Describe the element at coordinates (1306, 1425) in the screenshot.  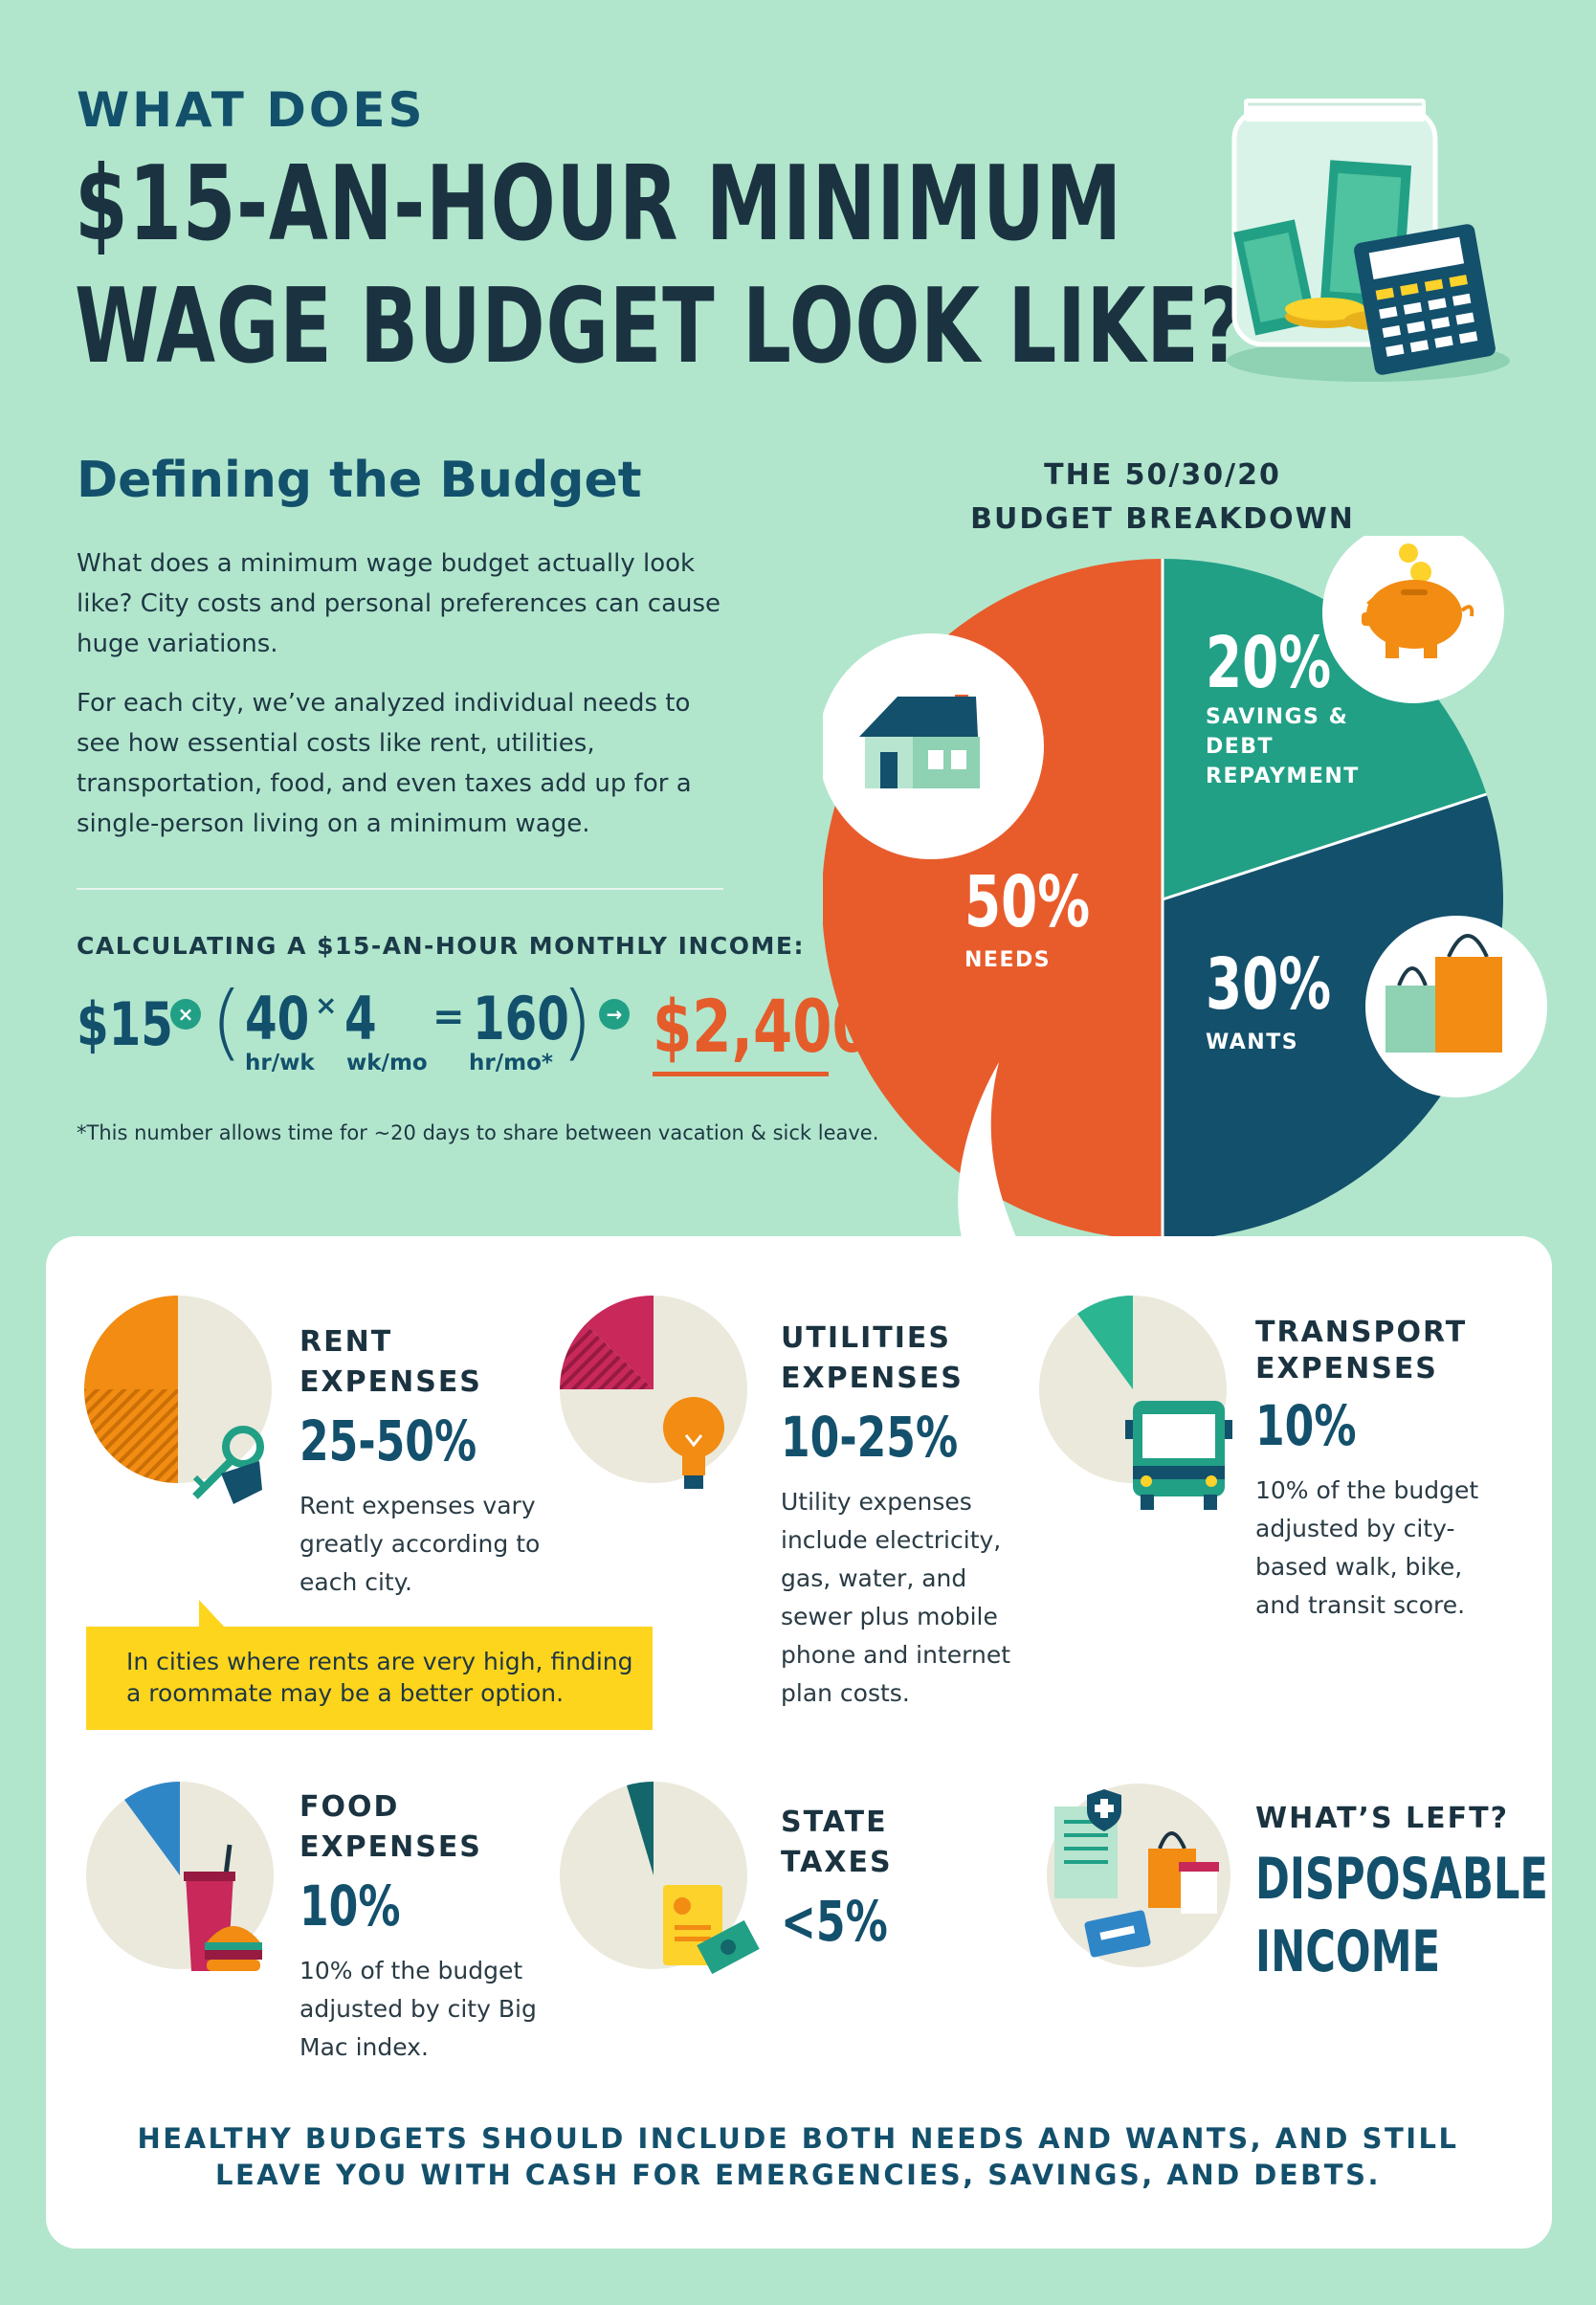
I see `transport-pct: 10%` at that location.